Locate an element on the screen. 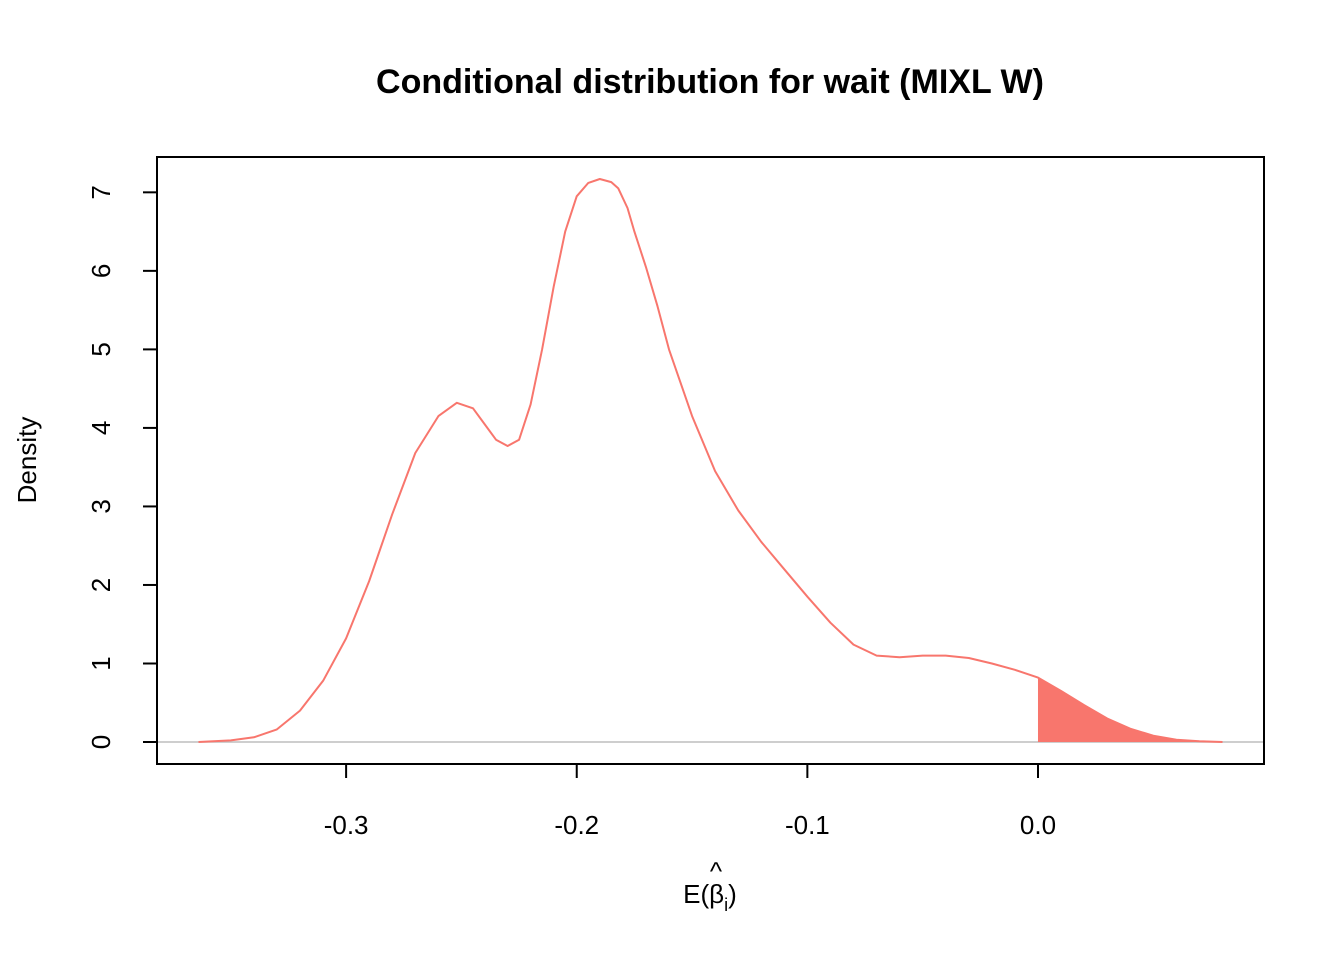 This screenshot has height=965, width=1344. y-tick-label: 1 is located at coordinates (101, 663).